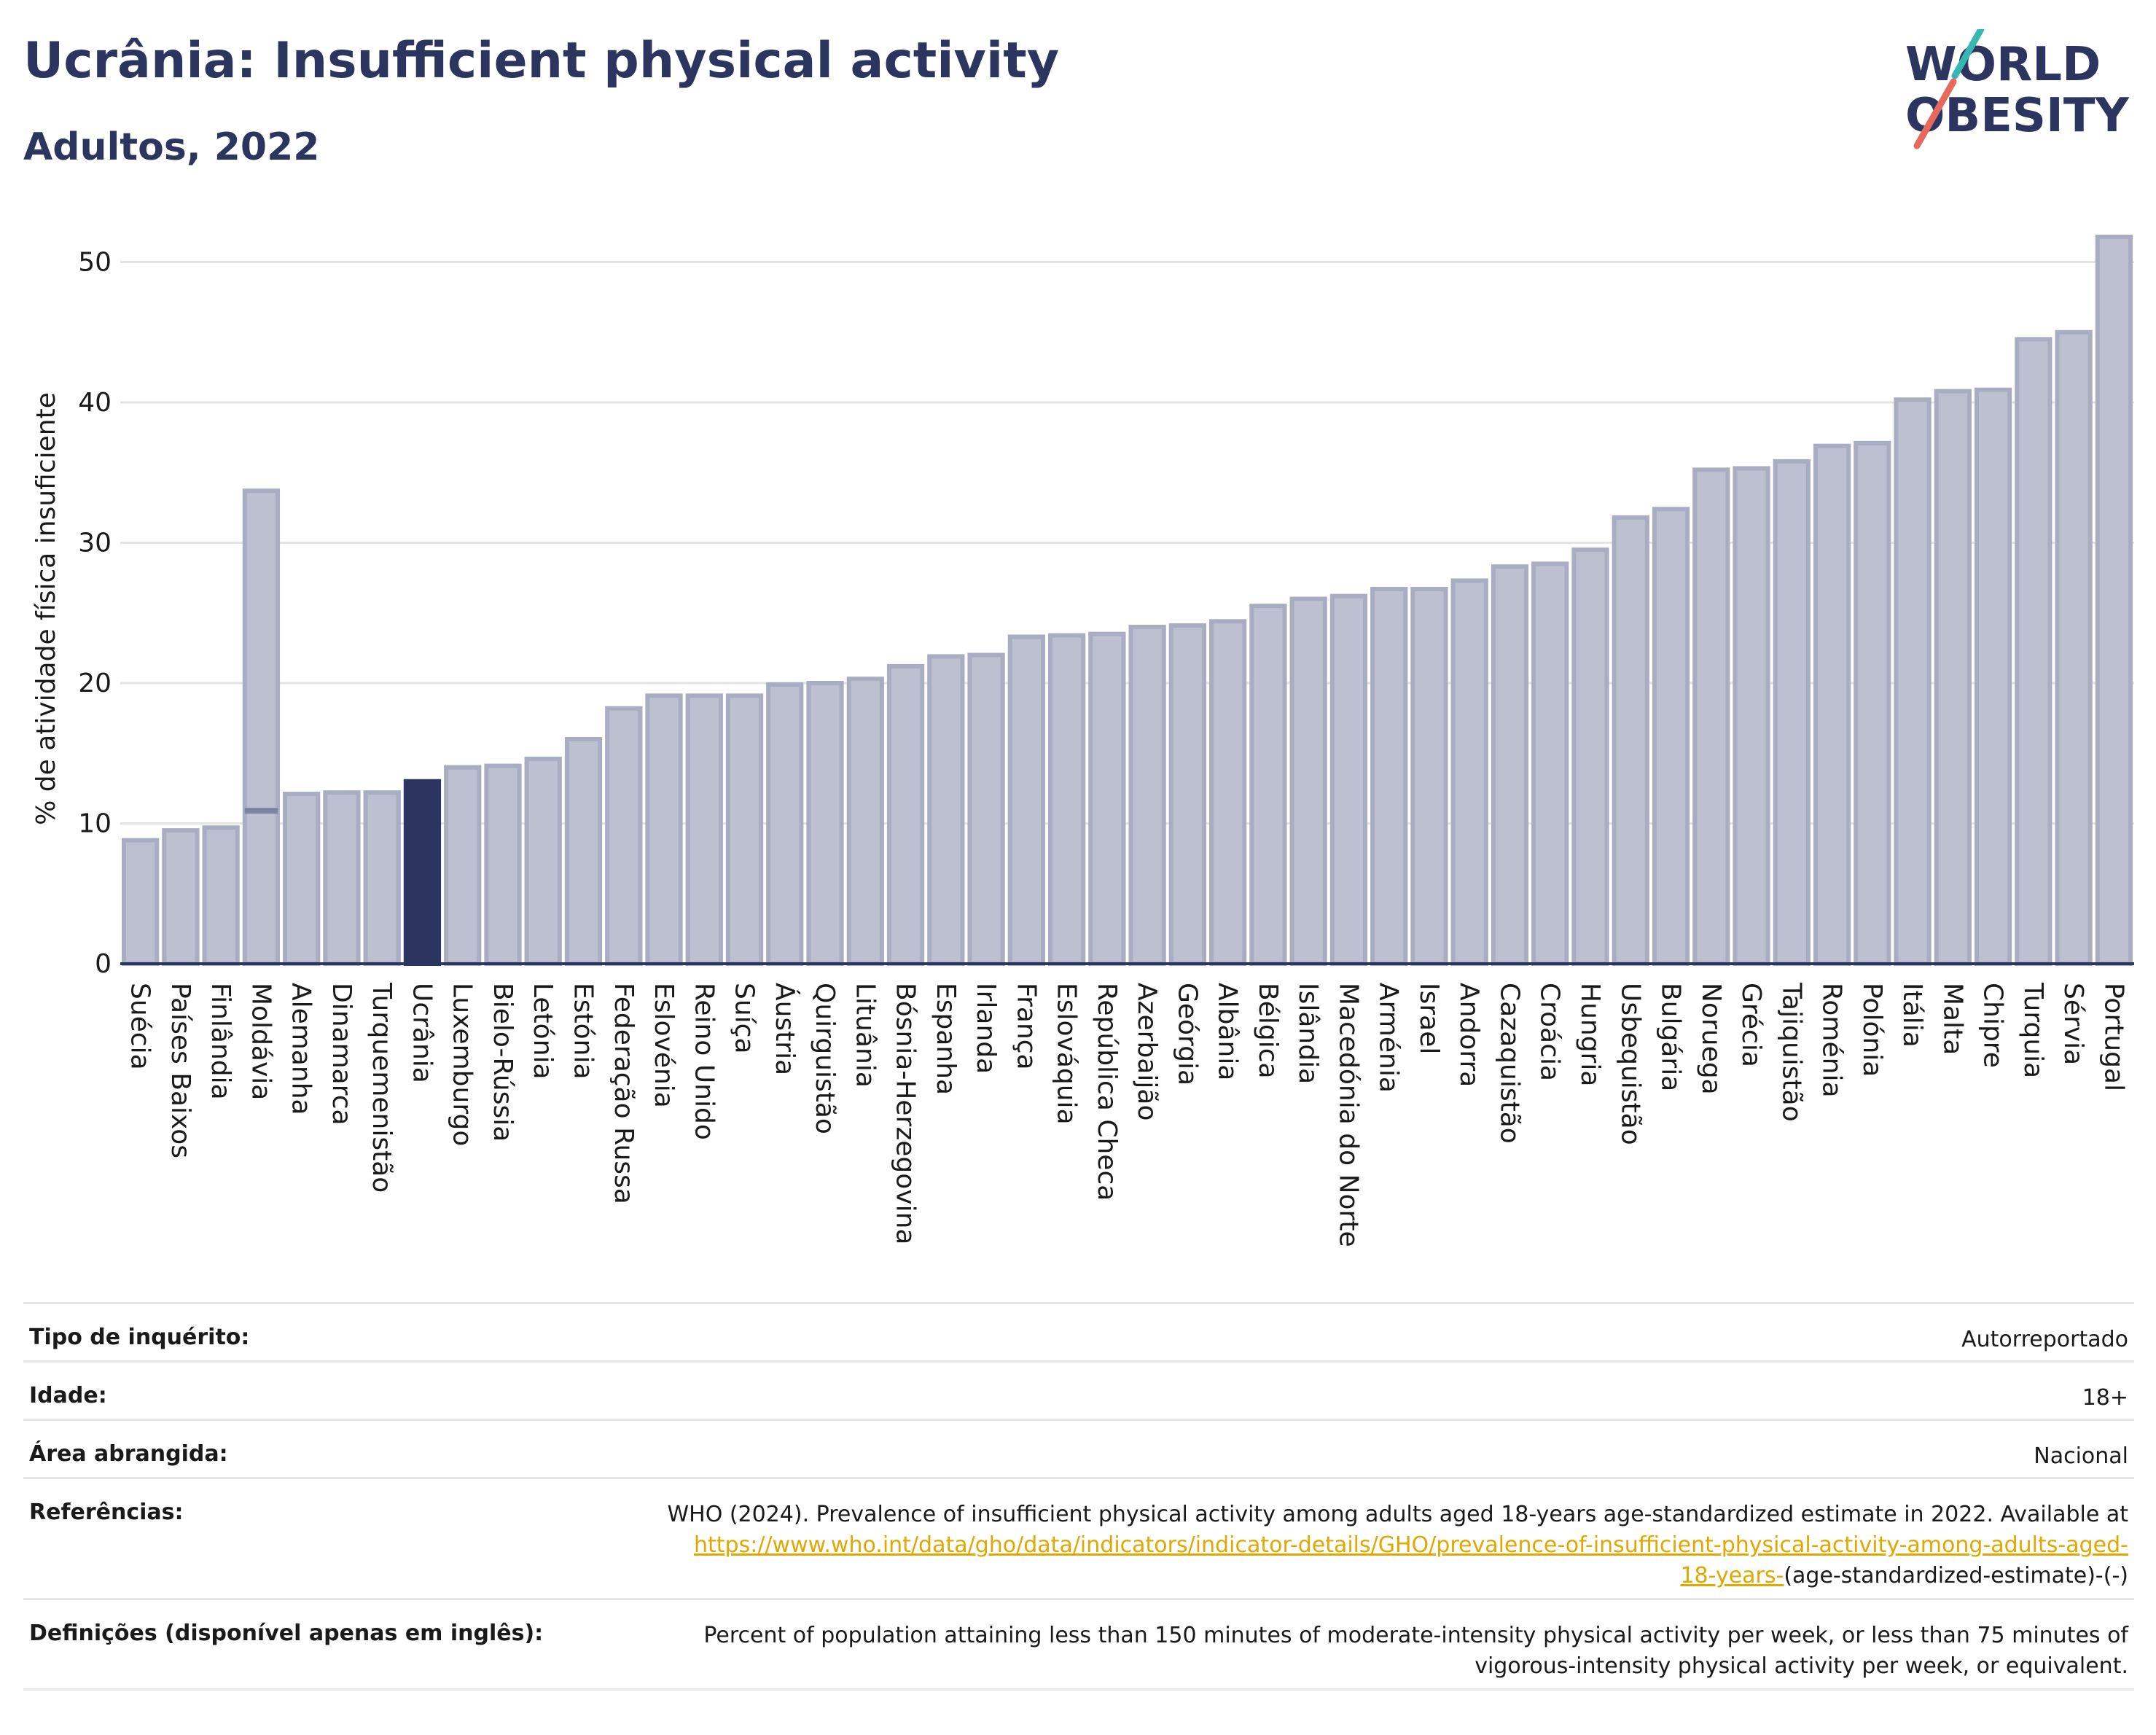 This screenshot has height=1735, width=2156. What do you see at coordinates (95, 403) in the screenshot?
I see `y-tick-label: 40` at bounding box center [95, 403].